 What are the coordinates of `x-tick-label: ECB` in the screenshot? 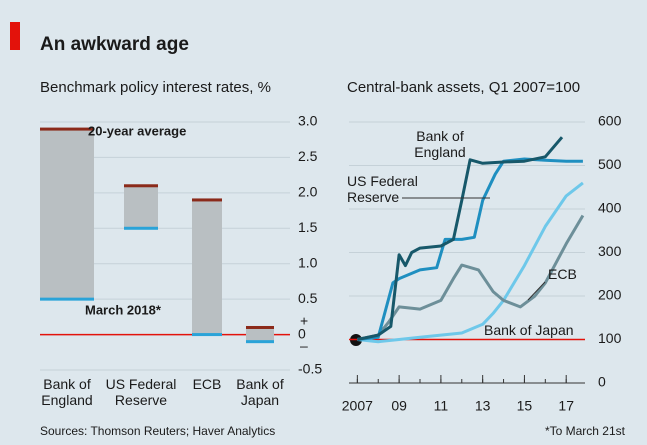 It's located at (207, 384).